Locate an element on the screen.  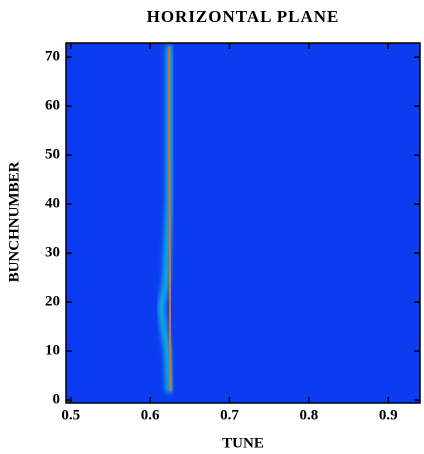
x-tick-label: 0.7 is located at coordinates (229, 415).